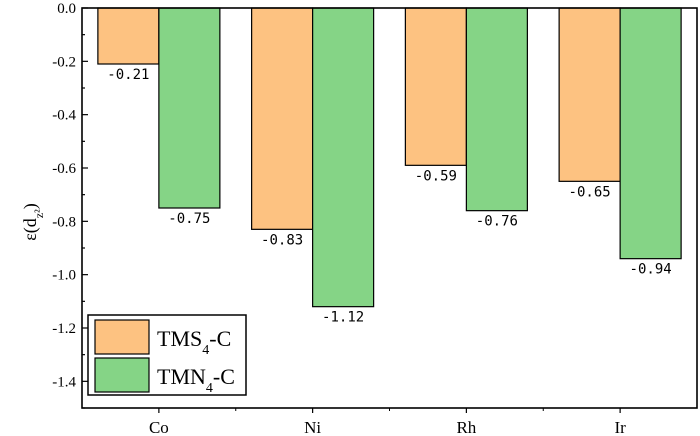 This screenshot has height=436, width=700. Describe the element at coordinates (64, 222) in the screenshot. I see `y-tick-label: -0.8` at that location.